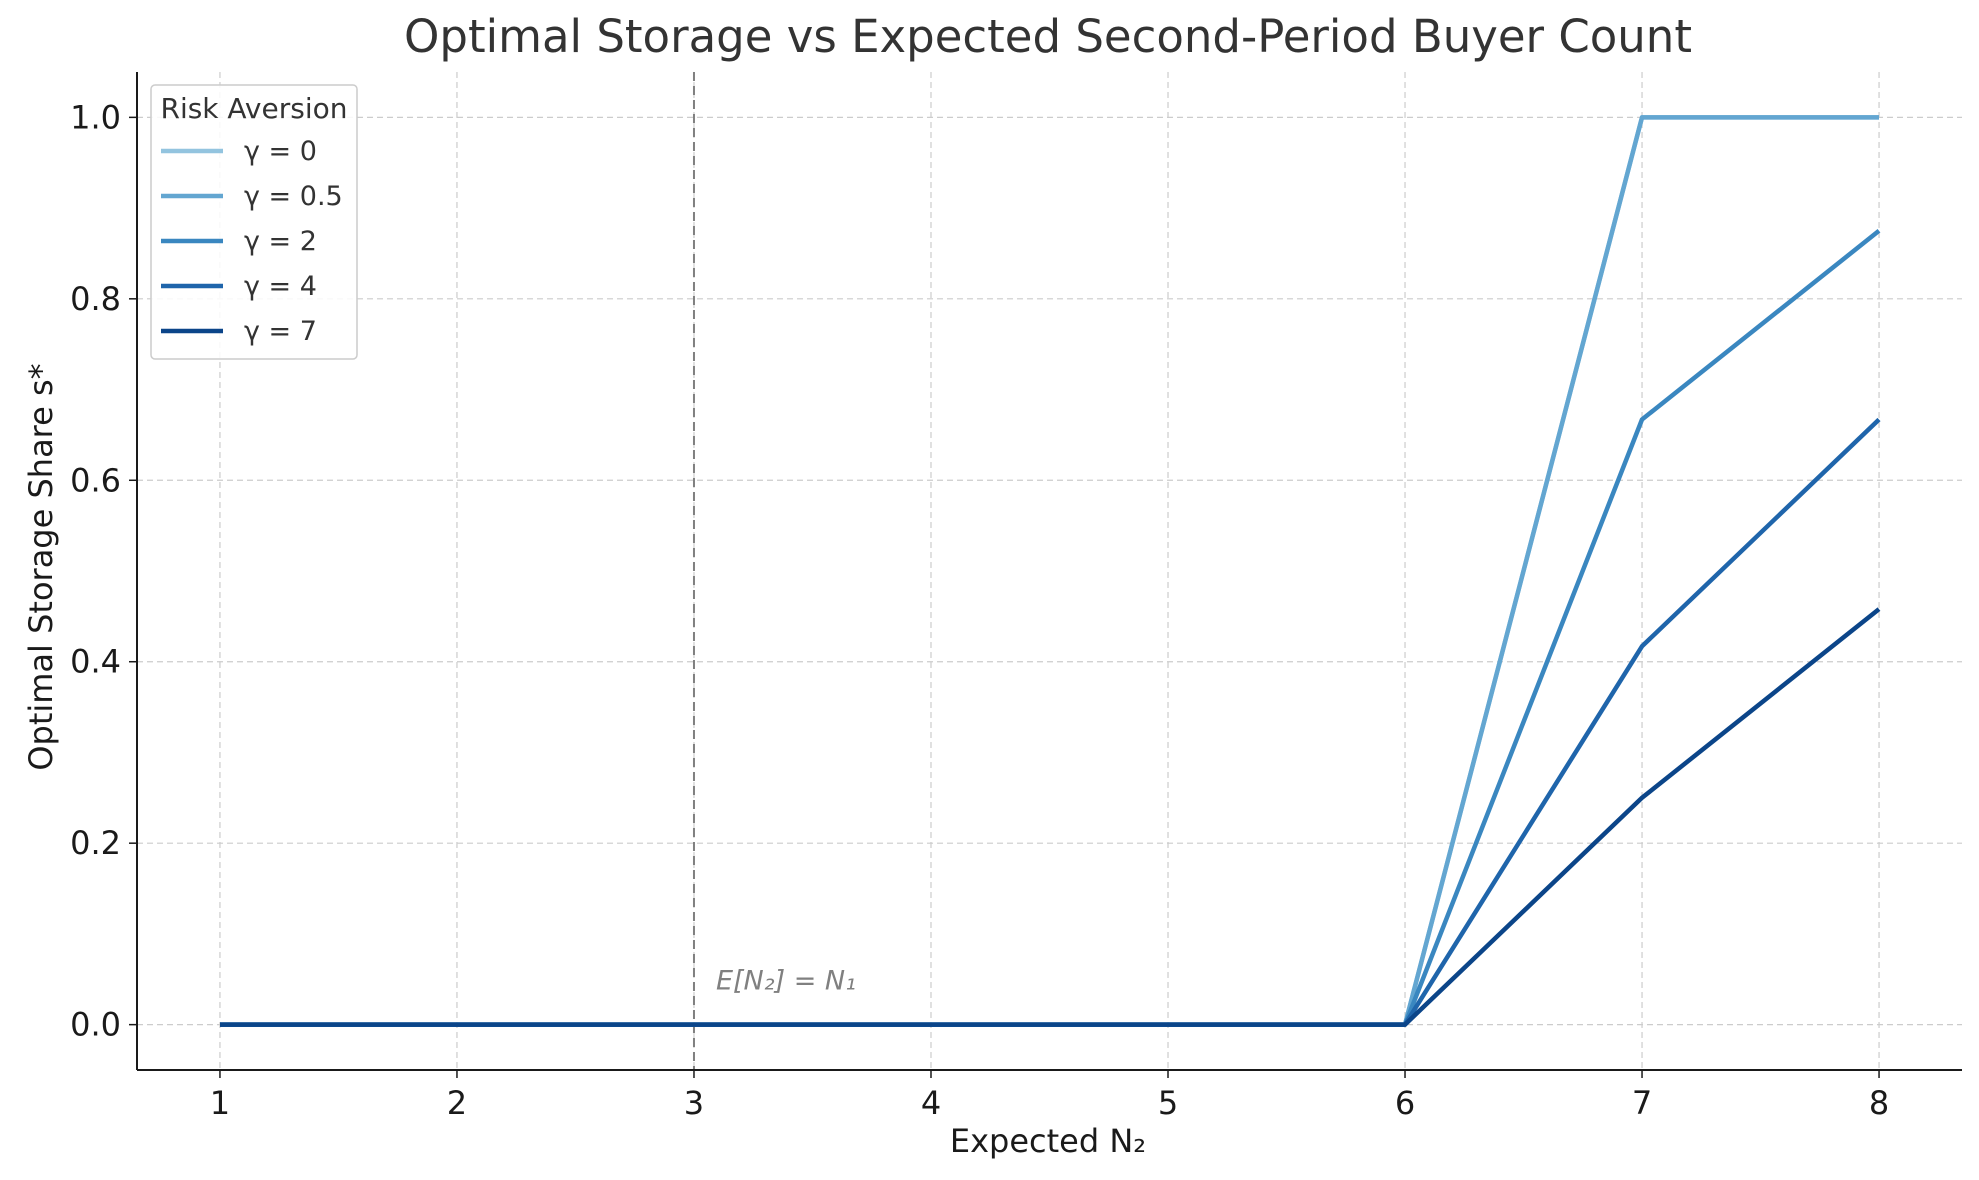 The height and width of the screenshot is (1180, 1979). What do you see at coordinates (95, 117) in the screenshot?
I see `y-tick-label: 1.0` at bounding box center [95, 117].